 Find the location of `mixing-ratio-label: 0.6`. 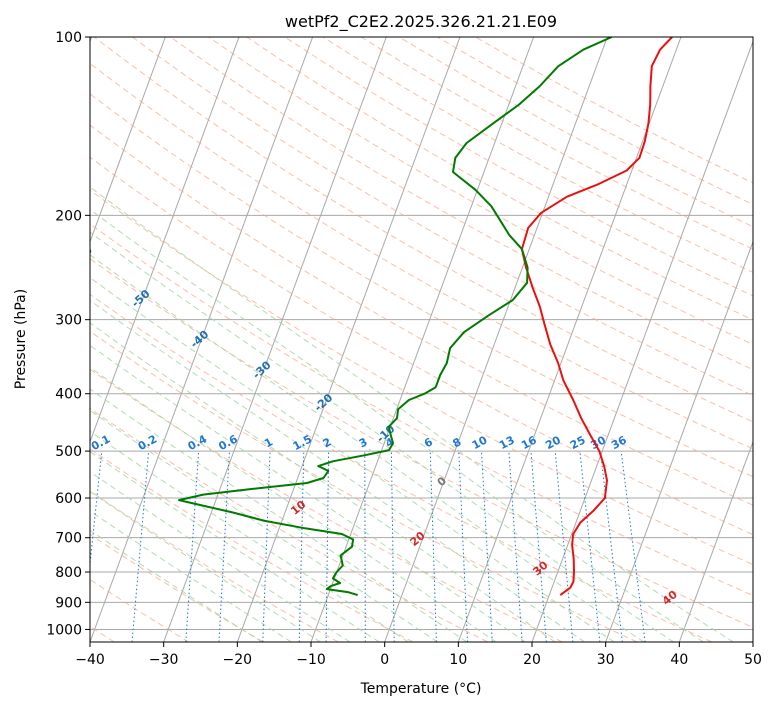

mixing-ratio-label: 0.6 is located at coordinates (228, 442).